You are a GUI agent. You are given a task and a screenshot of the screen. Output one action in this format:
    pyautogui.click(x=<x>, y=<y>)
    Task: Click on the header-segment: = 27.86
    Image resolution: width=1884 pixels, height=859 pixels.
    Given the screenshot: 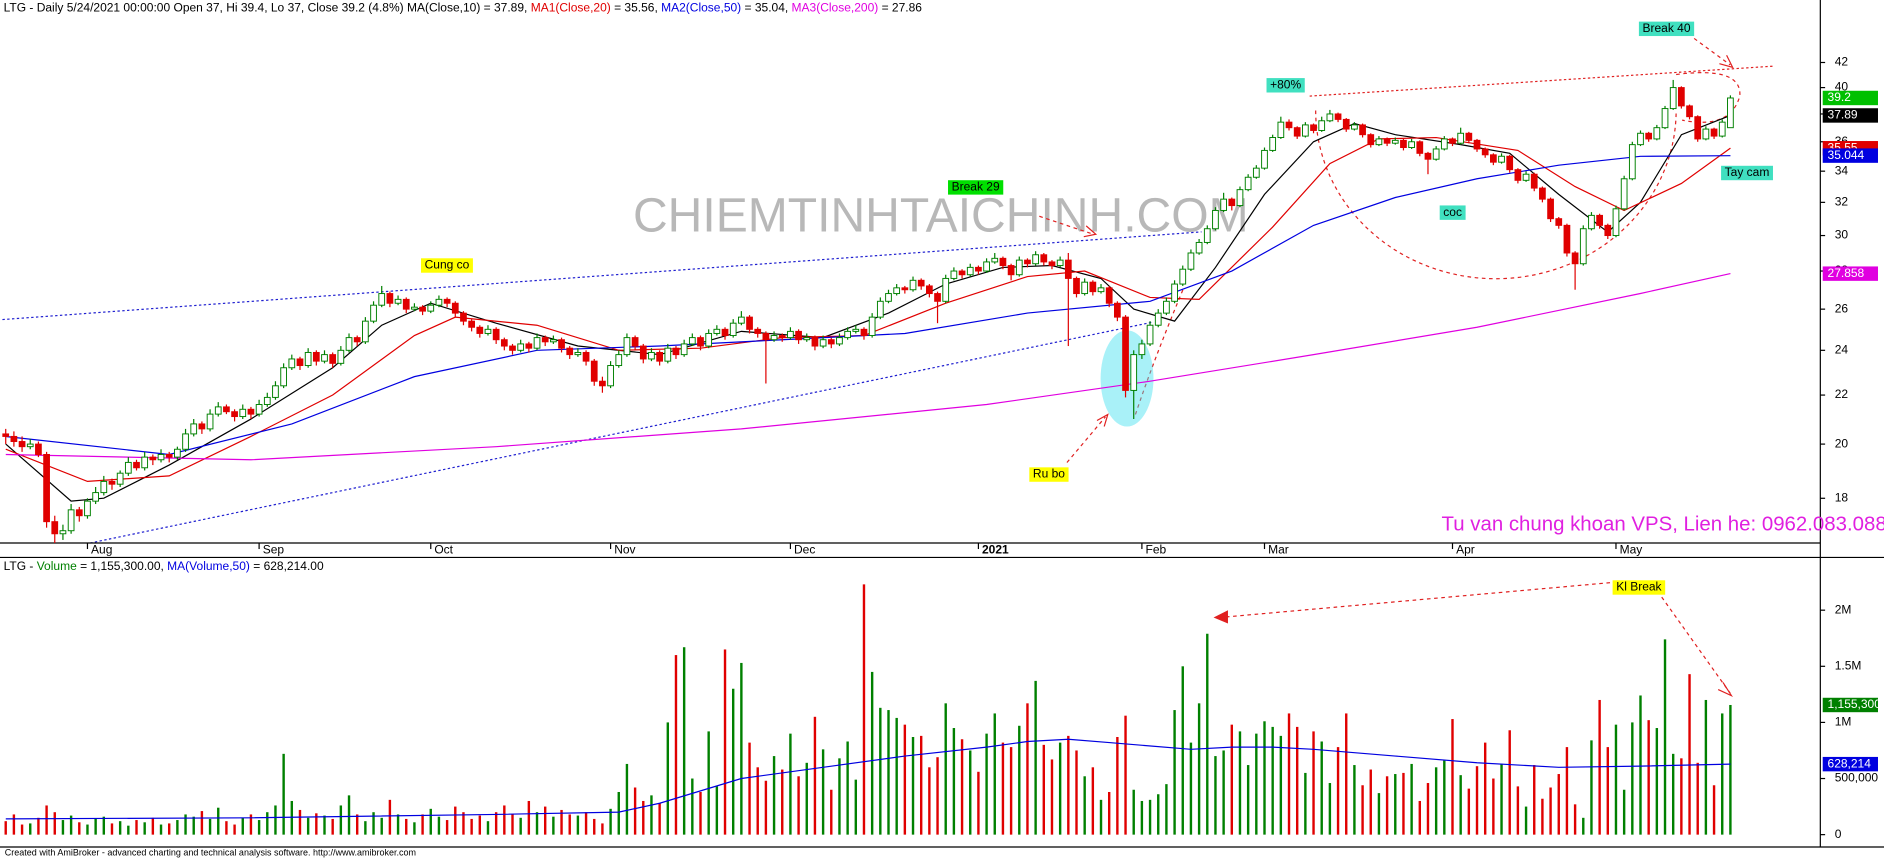 What is the action you would take?
    pyautogui.click(x=900, y=8)
    